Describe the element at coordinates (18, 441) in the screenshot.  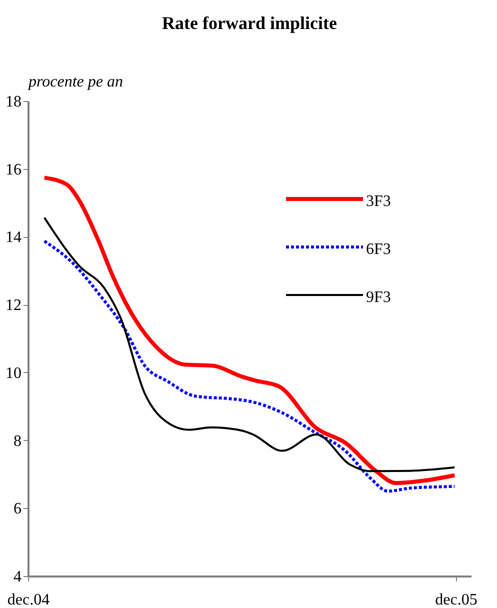
I see `y-tick-label: 8` at that location.